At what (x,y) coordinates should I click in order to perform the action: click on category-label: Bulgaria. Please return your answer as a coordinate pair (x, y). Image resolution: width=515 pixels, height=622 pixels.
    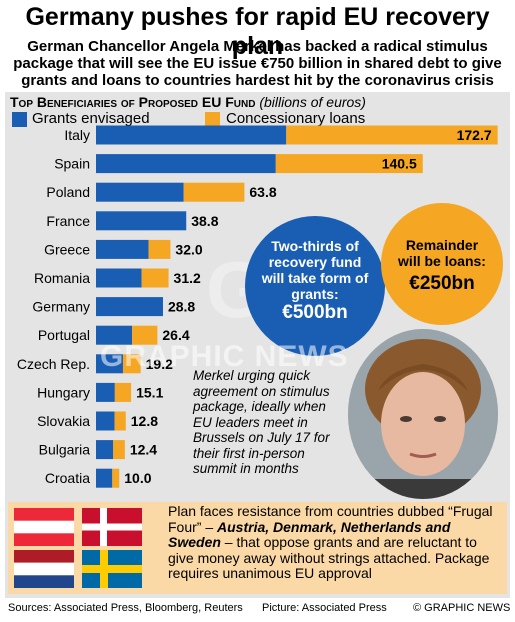
    Looking at the image, I should click on (65, 450).